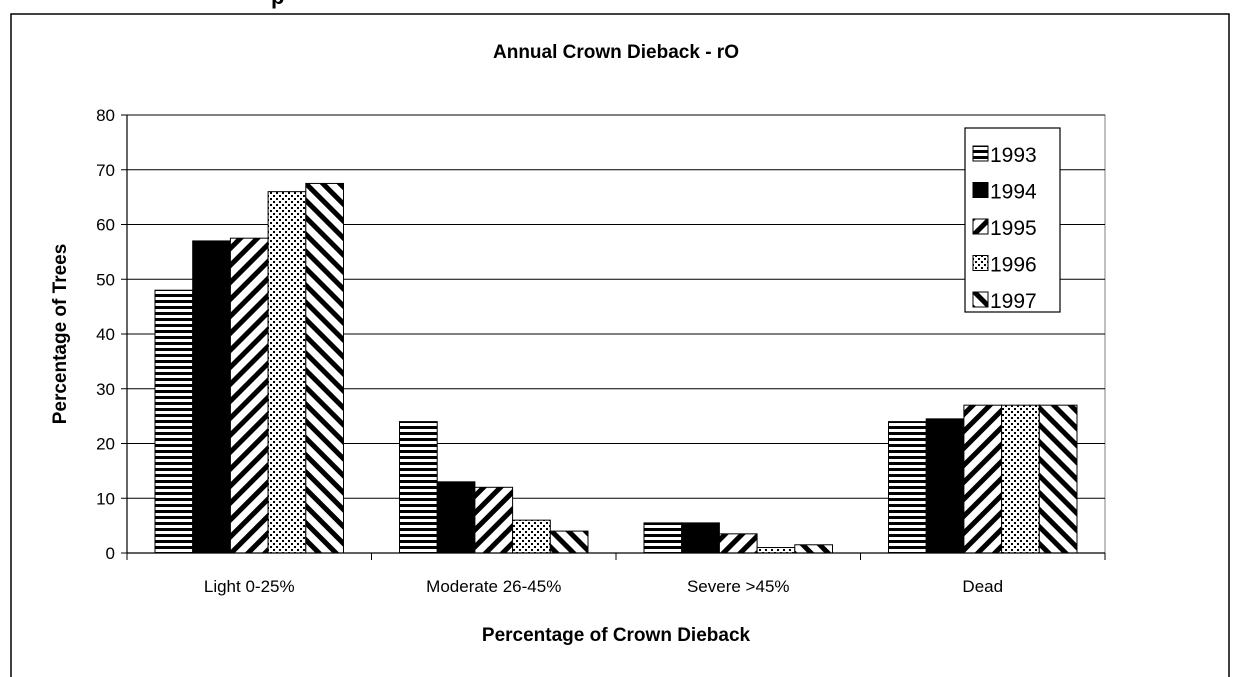  I want to click on legend-label: 1995, so click(1013, 228).